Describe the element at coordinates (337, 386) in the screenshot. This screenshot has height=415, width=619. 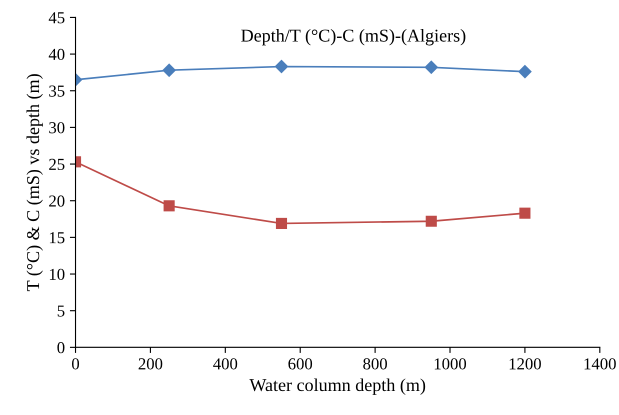
I see `x-axis-title: Water column depth (m)` at that location.